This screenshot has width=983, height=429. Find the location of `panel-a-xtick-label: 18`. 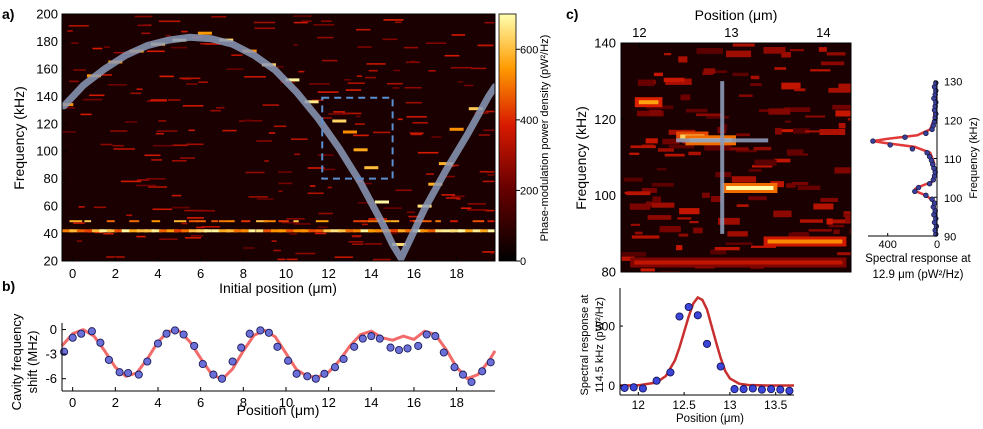

panel-a-xtick-label: 18 is located at coordinates (456, 273).